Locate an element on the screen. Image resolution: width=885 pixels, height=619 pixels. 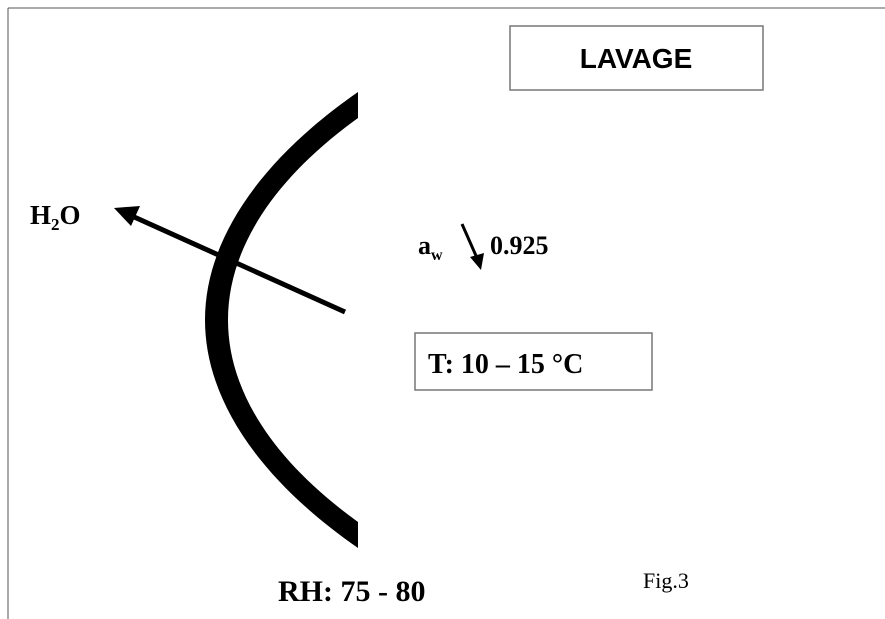
water-label: H2O is located at coordinates (55, 217).